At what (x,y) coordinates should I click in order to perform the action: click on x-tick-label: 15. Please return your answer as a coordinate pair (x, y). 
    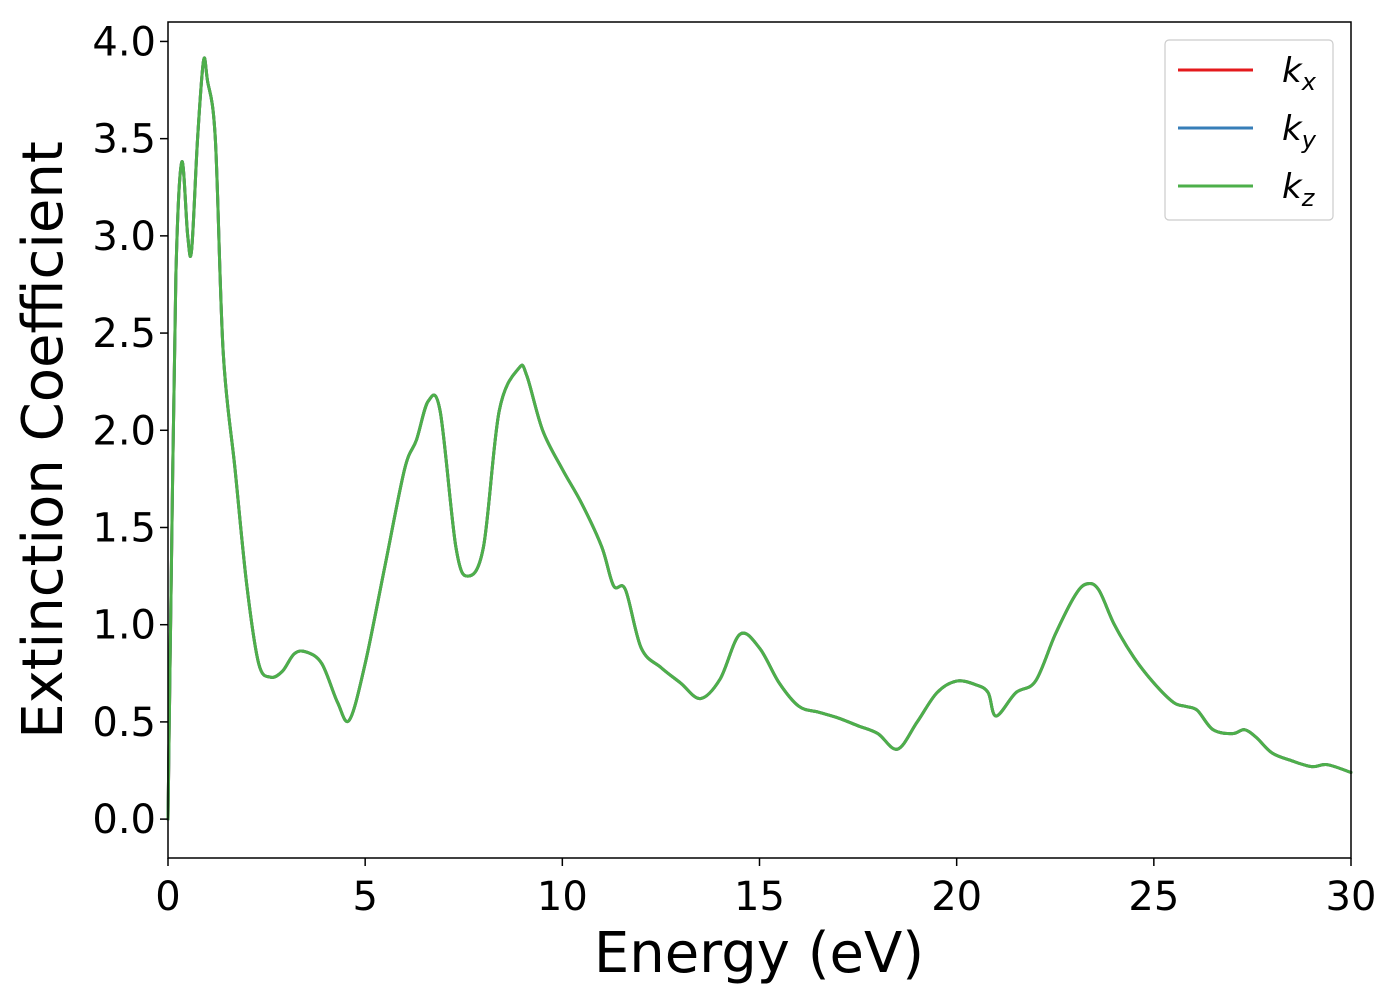
    Looking at the image, I should click on (759, 897).